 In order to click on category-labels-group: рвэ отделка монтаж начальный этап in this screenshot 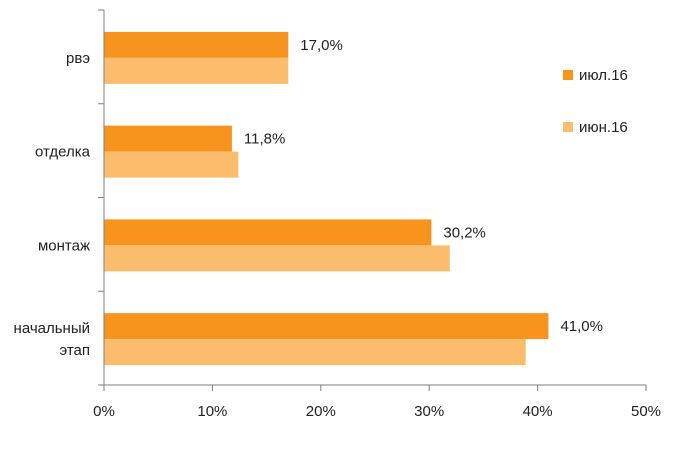, I will do `click(52, 204)`.